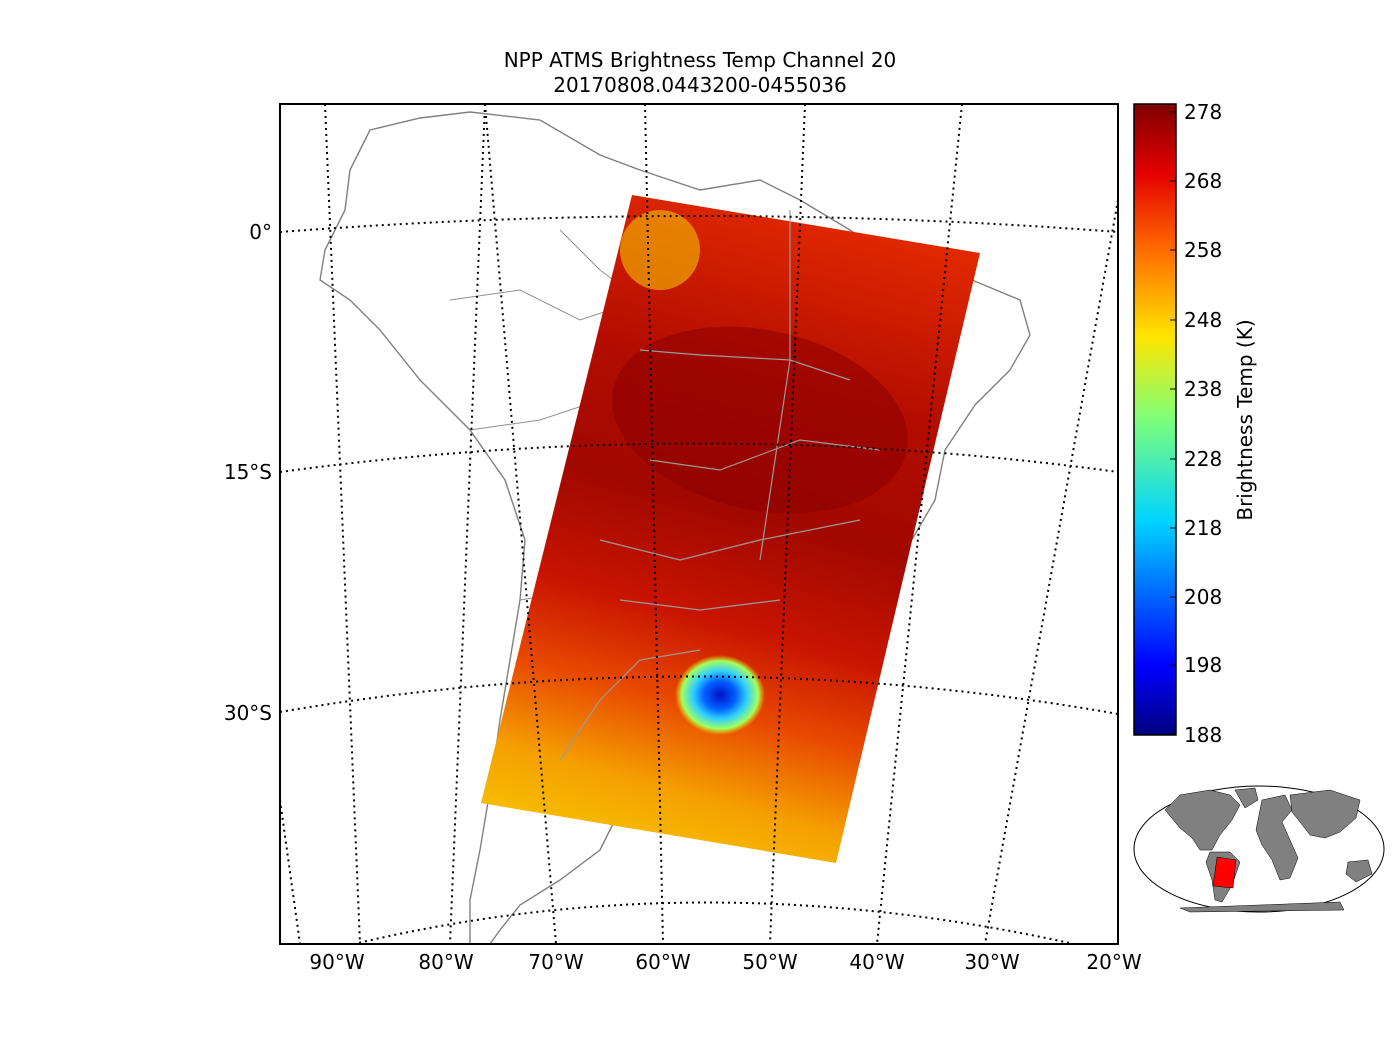 Image resolution: width=1400 pixels, height=1050 pixels. What do you see at coordinates (336, 962) in the screenshot?
I see `lon-label-90w: 90°W` at bounding box center [336, 962].